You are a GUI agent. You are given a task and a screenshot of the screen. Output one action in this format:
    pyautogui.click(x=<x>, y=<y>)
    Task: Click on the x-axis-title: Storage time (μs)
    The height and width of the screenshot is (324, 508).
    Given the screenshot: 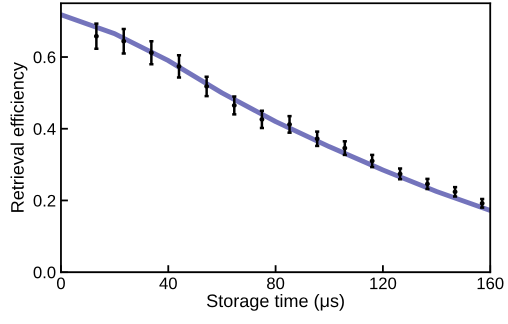 What is the action you would take?
    pyautogui.click(x=275, y=302)
    